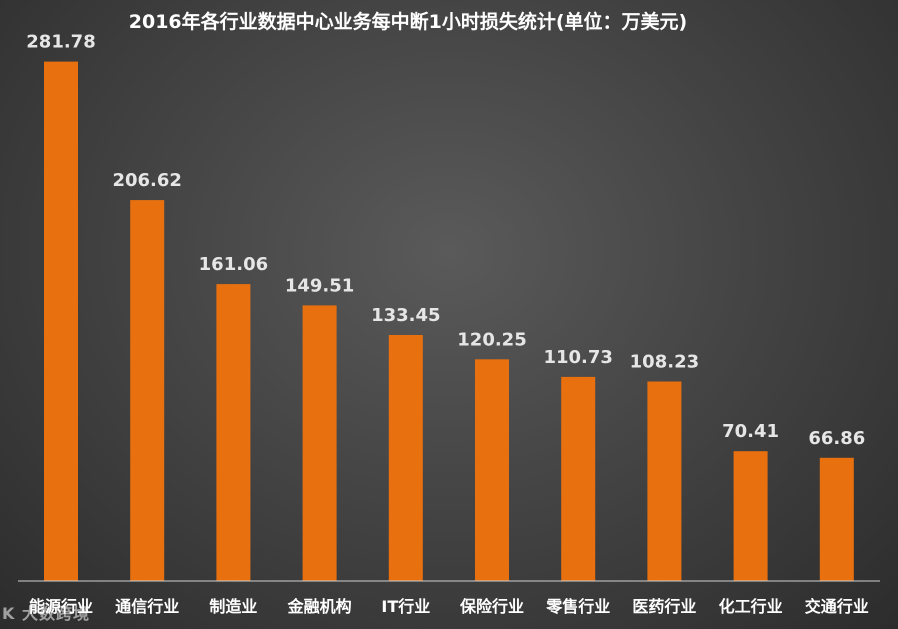  What do you see at coordinates (750, 431) in the screenshot?
I see `data-label-9: 70.41` at bounding box center [750, 431].